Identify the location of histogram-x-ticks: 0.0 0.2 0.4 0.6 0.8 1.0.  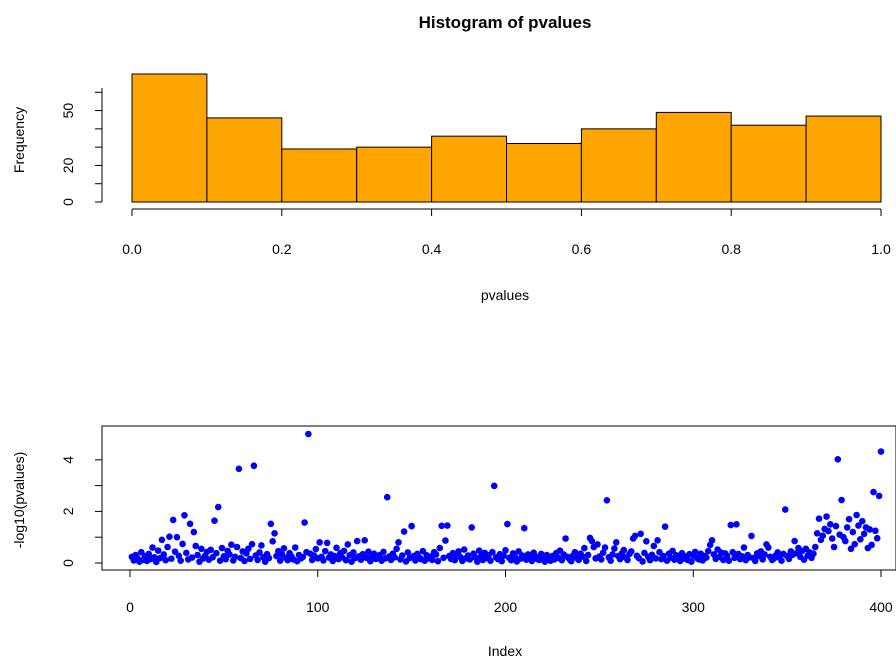
(506, 233).